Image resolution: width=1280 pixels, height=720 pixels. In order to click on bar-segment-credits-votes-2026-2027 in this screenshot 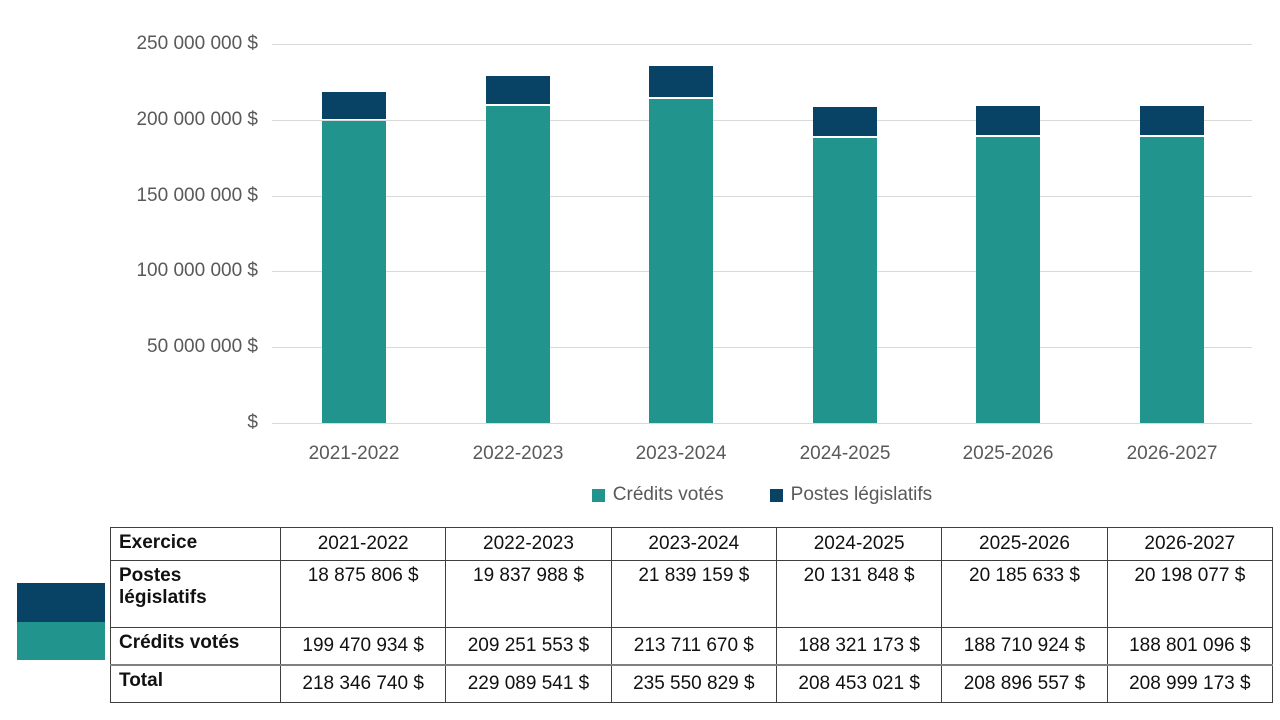, I will do `click(1172, 280)`.